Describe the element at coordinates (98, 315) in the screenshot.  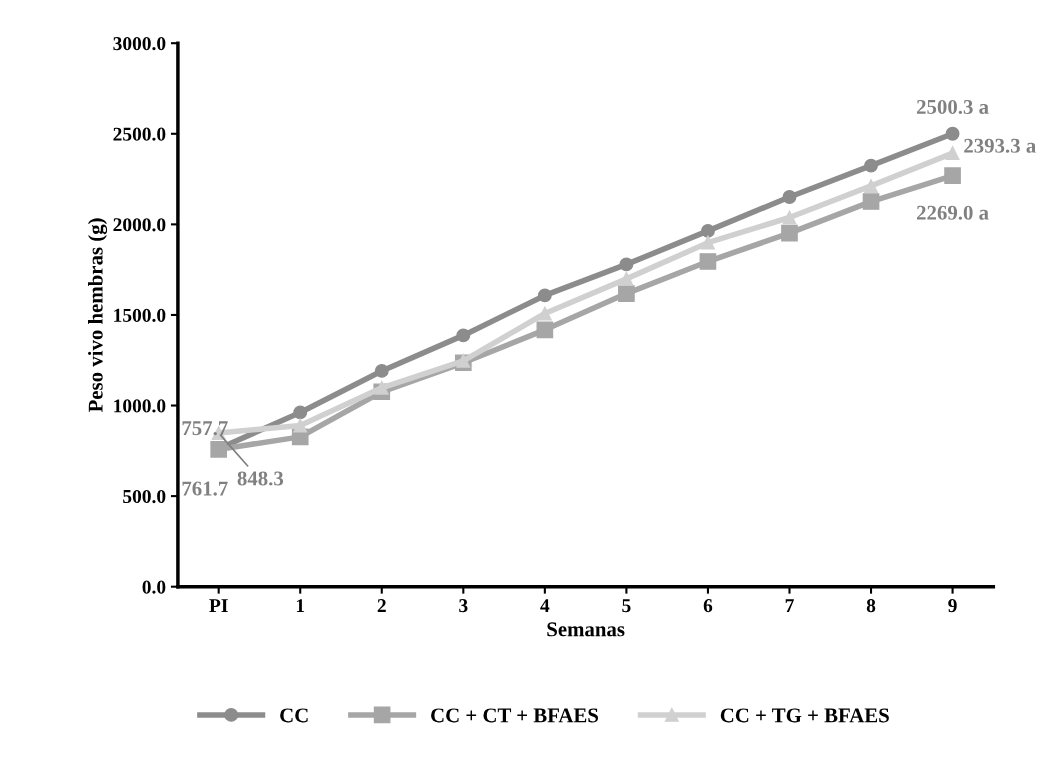
I see `y-axis-title: Peso vivo hembras (g)` at that location.